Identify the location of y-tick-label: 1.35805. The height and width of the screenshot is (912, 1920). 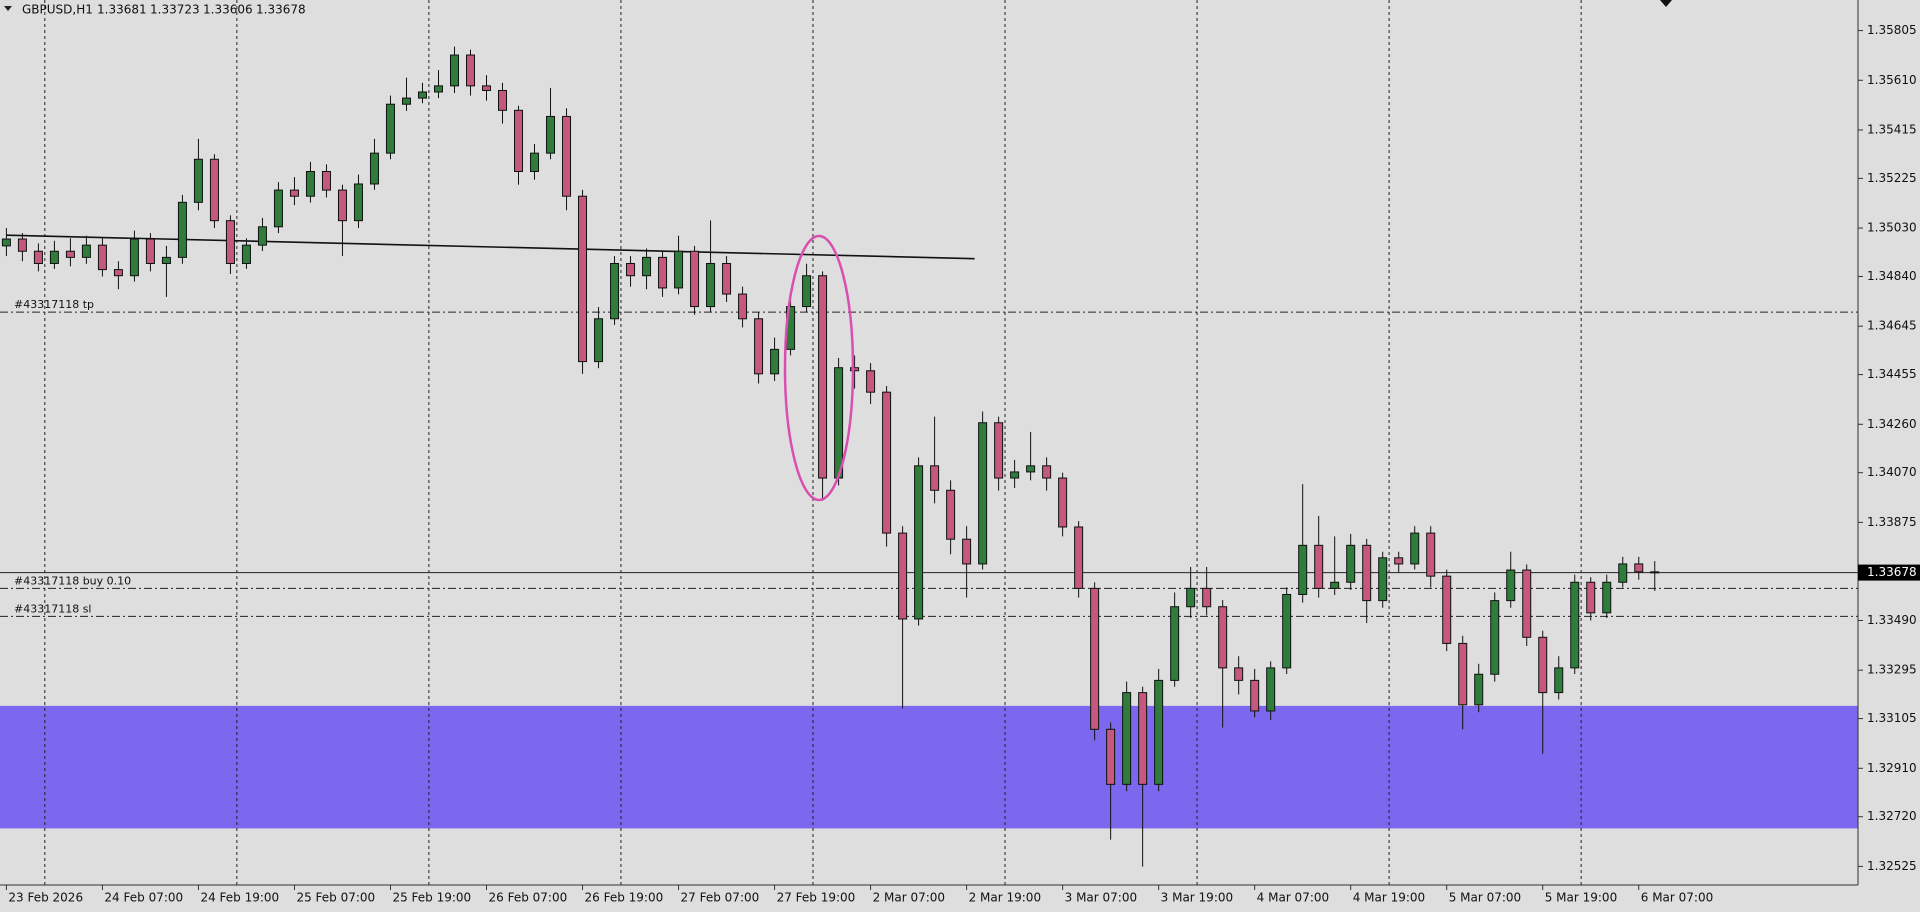
(1892, 30).